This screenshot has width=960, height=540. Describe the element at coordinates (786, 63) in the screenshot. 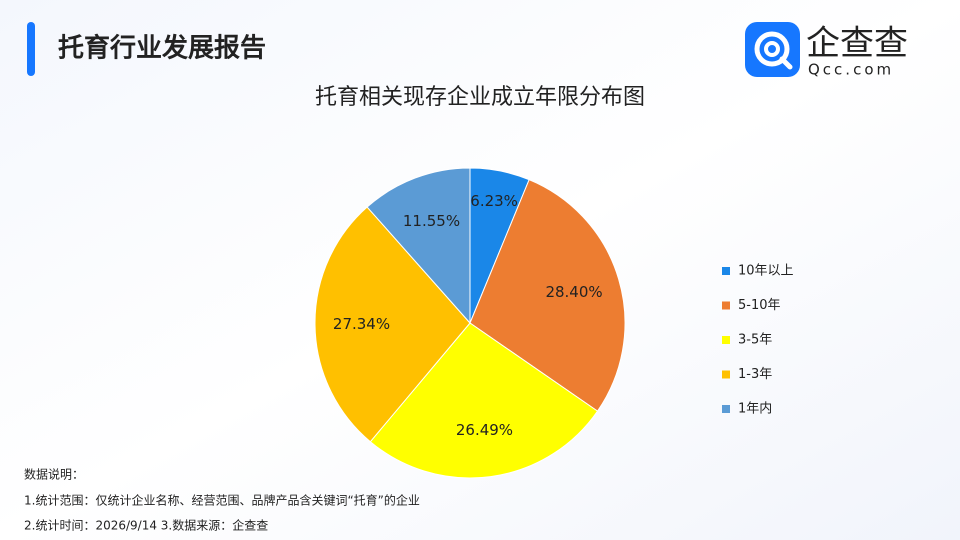

I see `logo-tail` at that location.